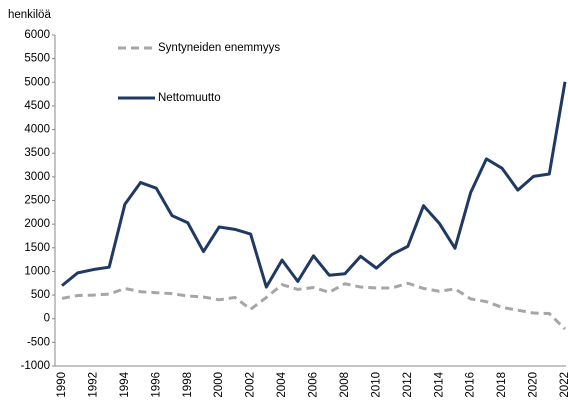 The height and width of the screenshot is (414, 568). I want to click on x-tick-label: 2010, so click(376, 385).